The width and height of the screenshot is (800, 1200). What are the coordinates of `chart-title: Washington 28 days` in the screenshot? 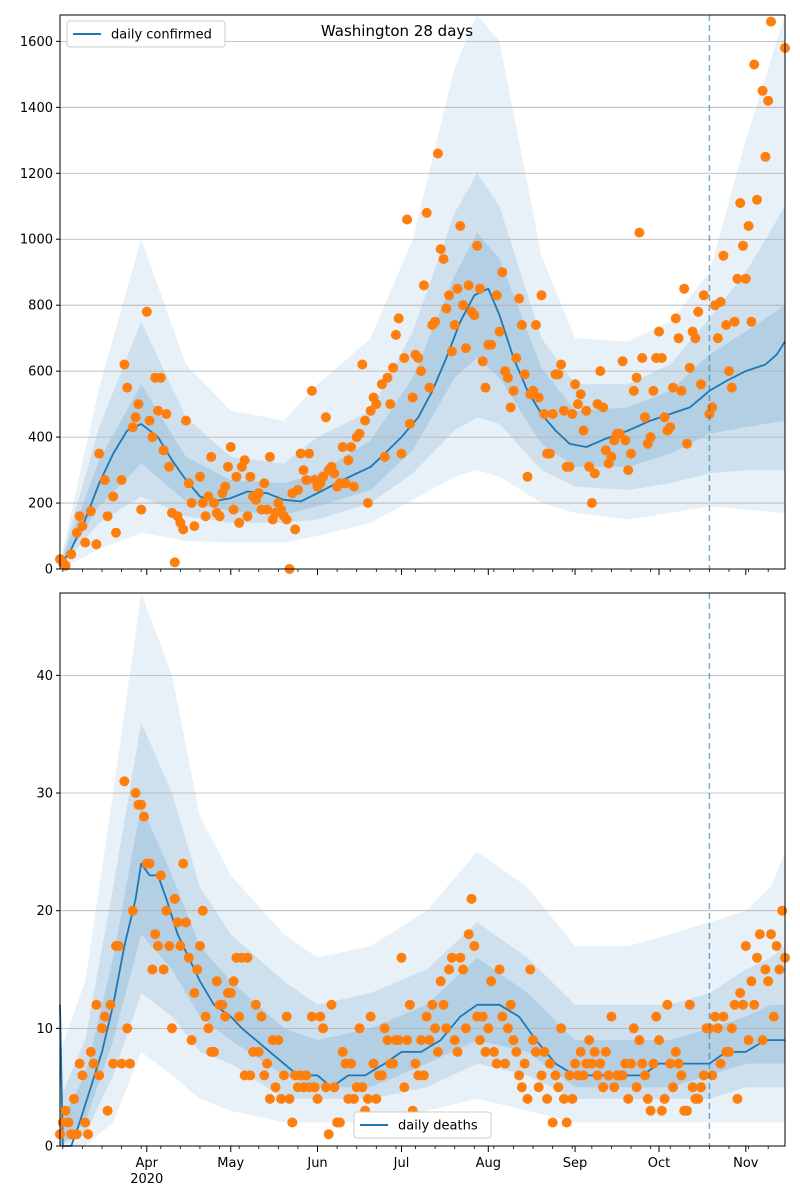 It's located at (397, 31).